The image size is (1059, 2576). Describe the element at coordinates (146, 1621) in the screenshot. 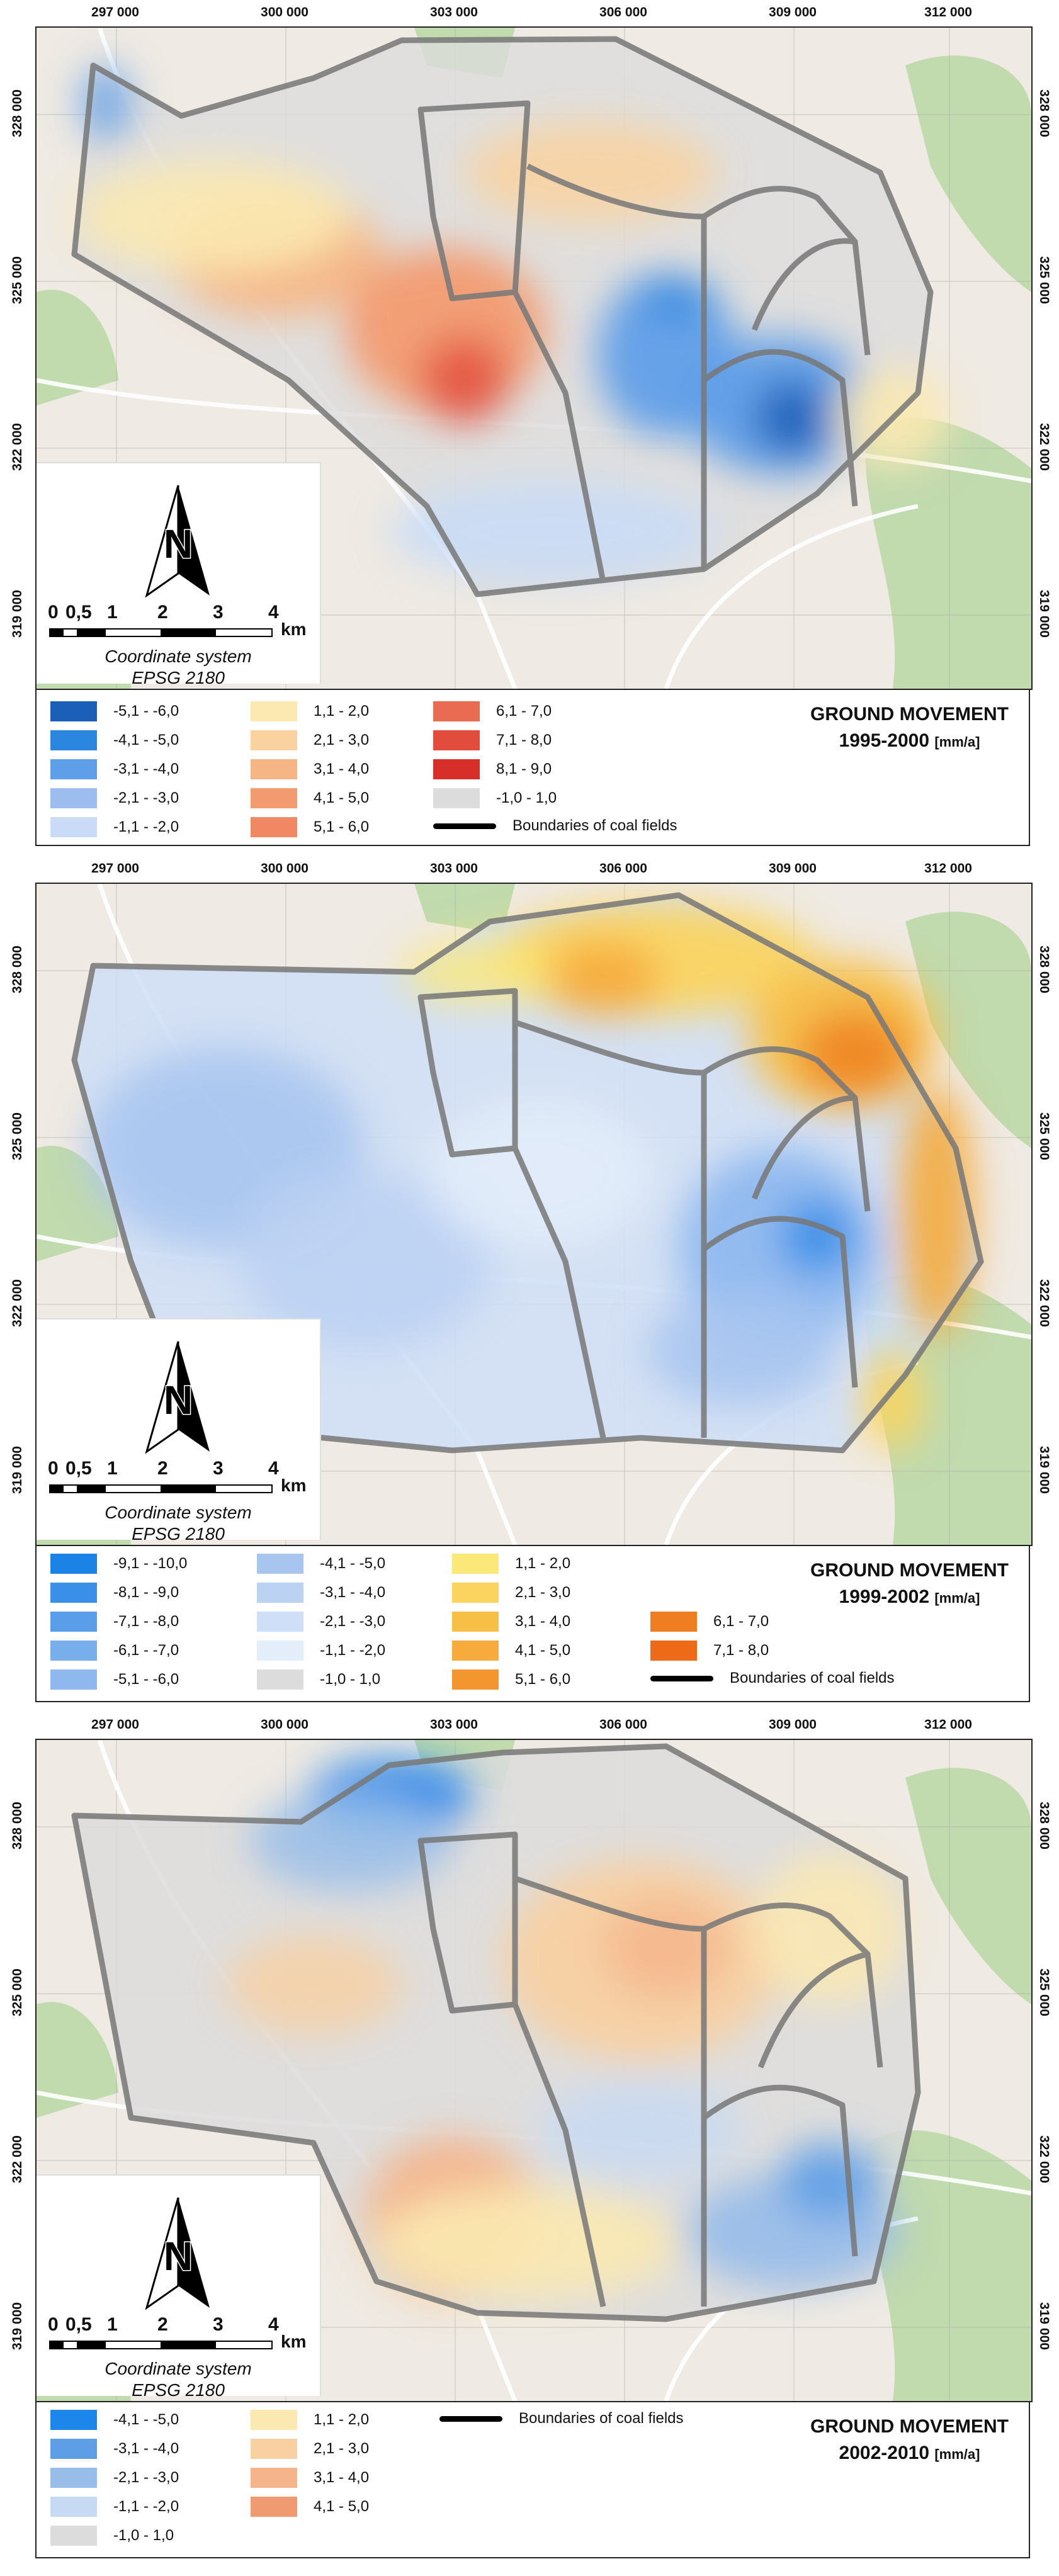

I see `legend-label: -7,1 - -8,0` at that location.